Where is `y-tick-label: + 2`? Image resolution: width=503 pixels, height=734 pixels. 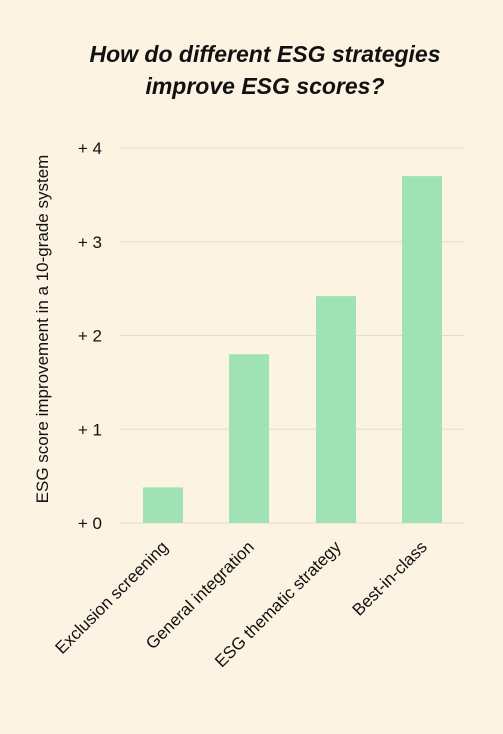
y-tick-label: + 2 is located at coordinates (90, 336).